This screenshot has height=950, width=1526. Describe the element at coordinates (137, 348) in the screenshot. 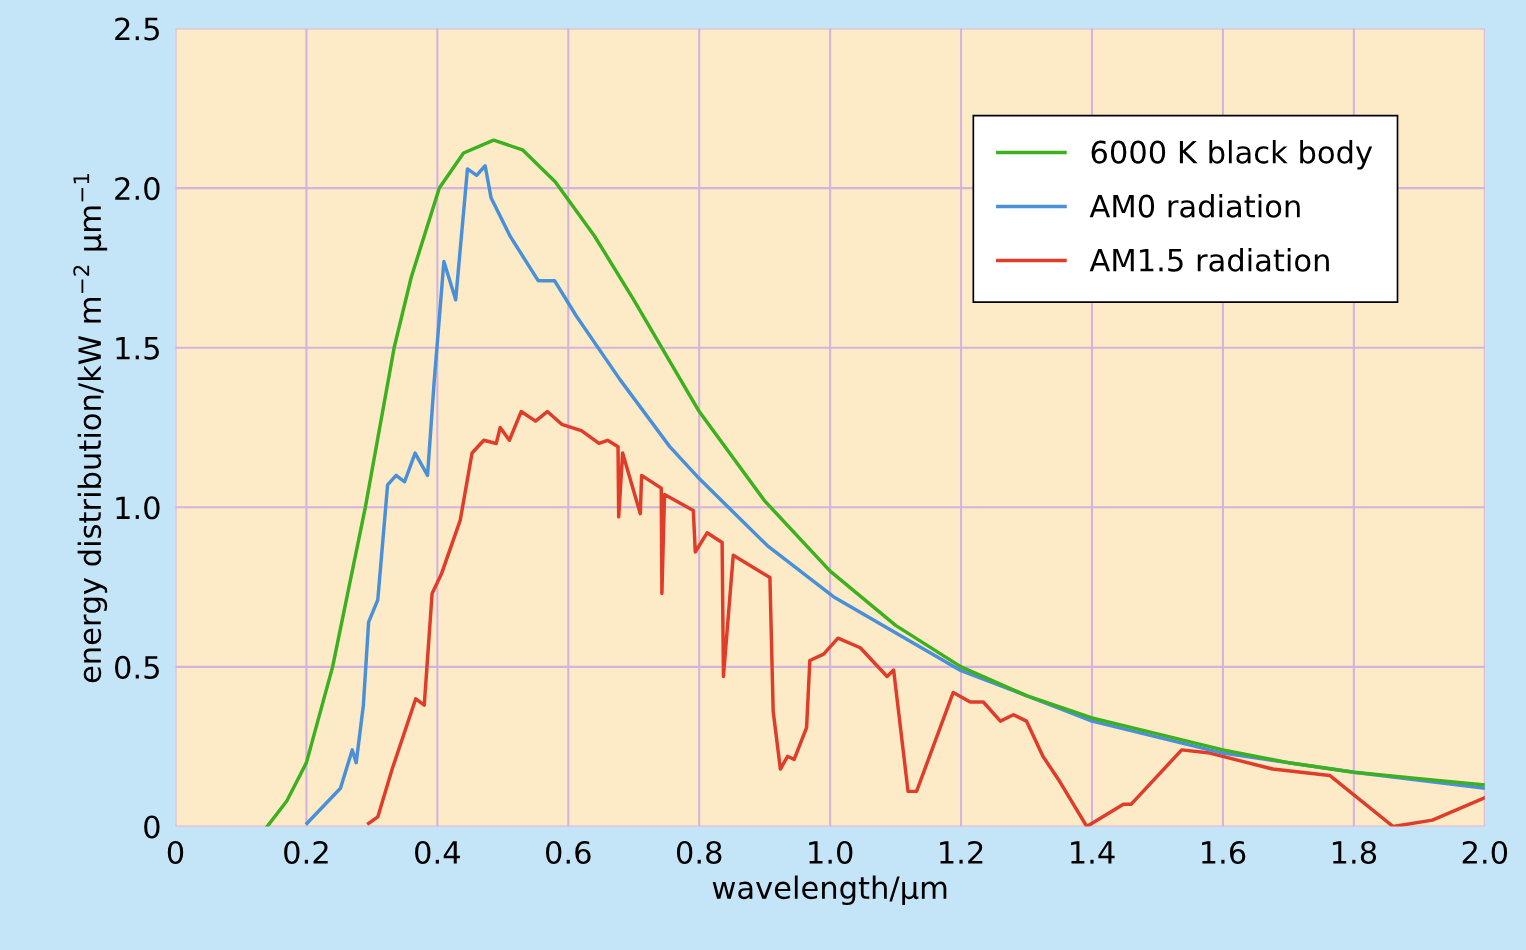

I see `y-tick-label: 1.5` at that location.